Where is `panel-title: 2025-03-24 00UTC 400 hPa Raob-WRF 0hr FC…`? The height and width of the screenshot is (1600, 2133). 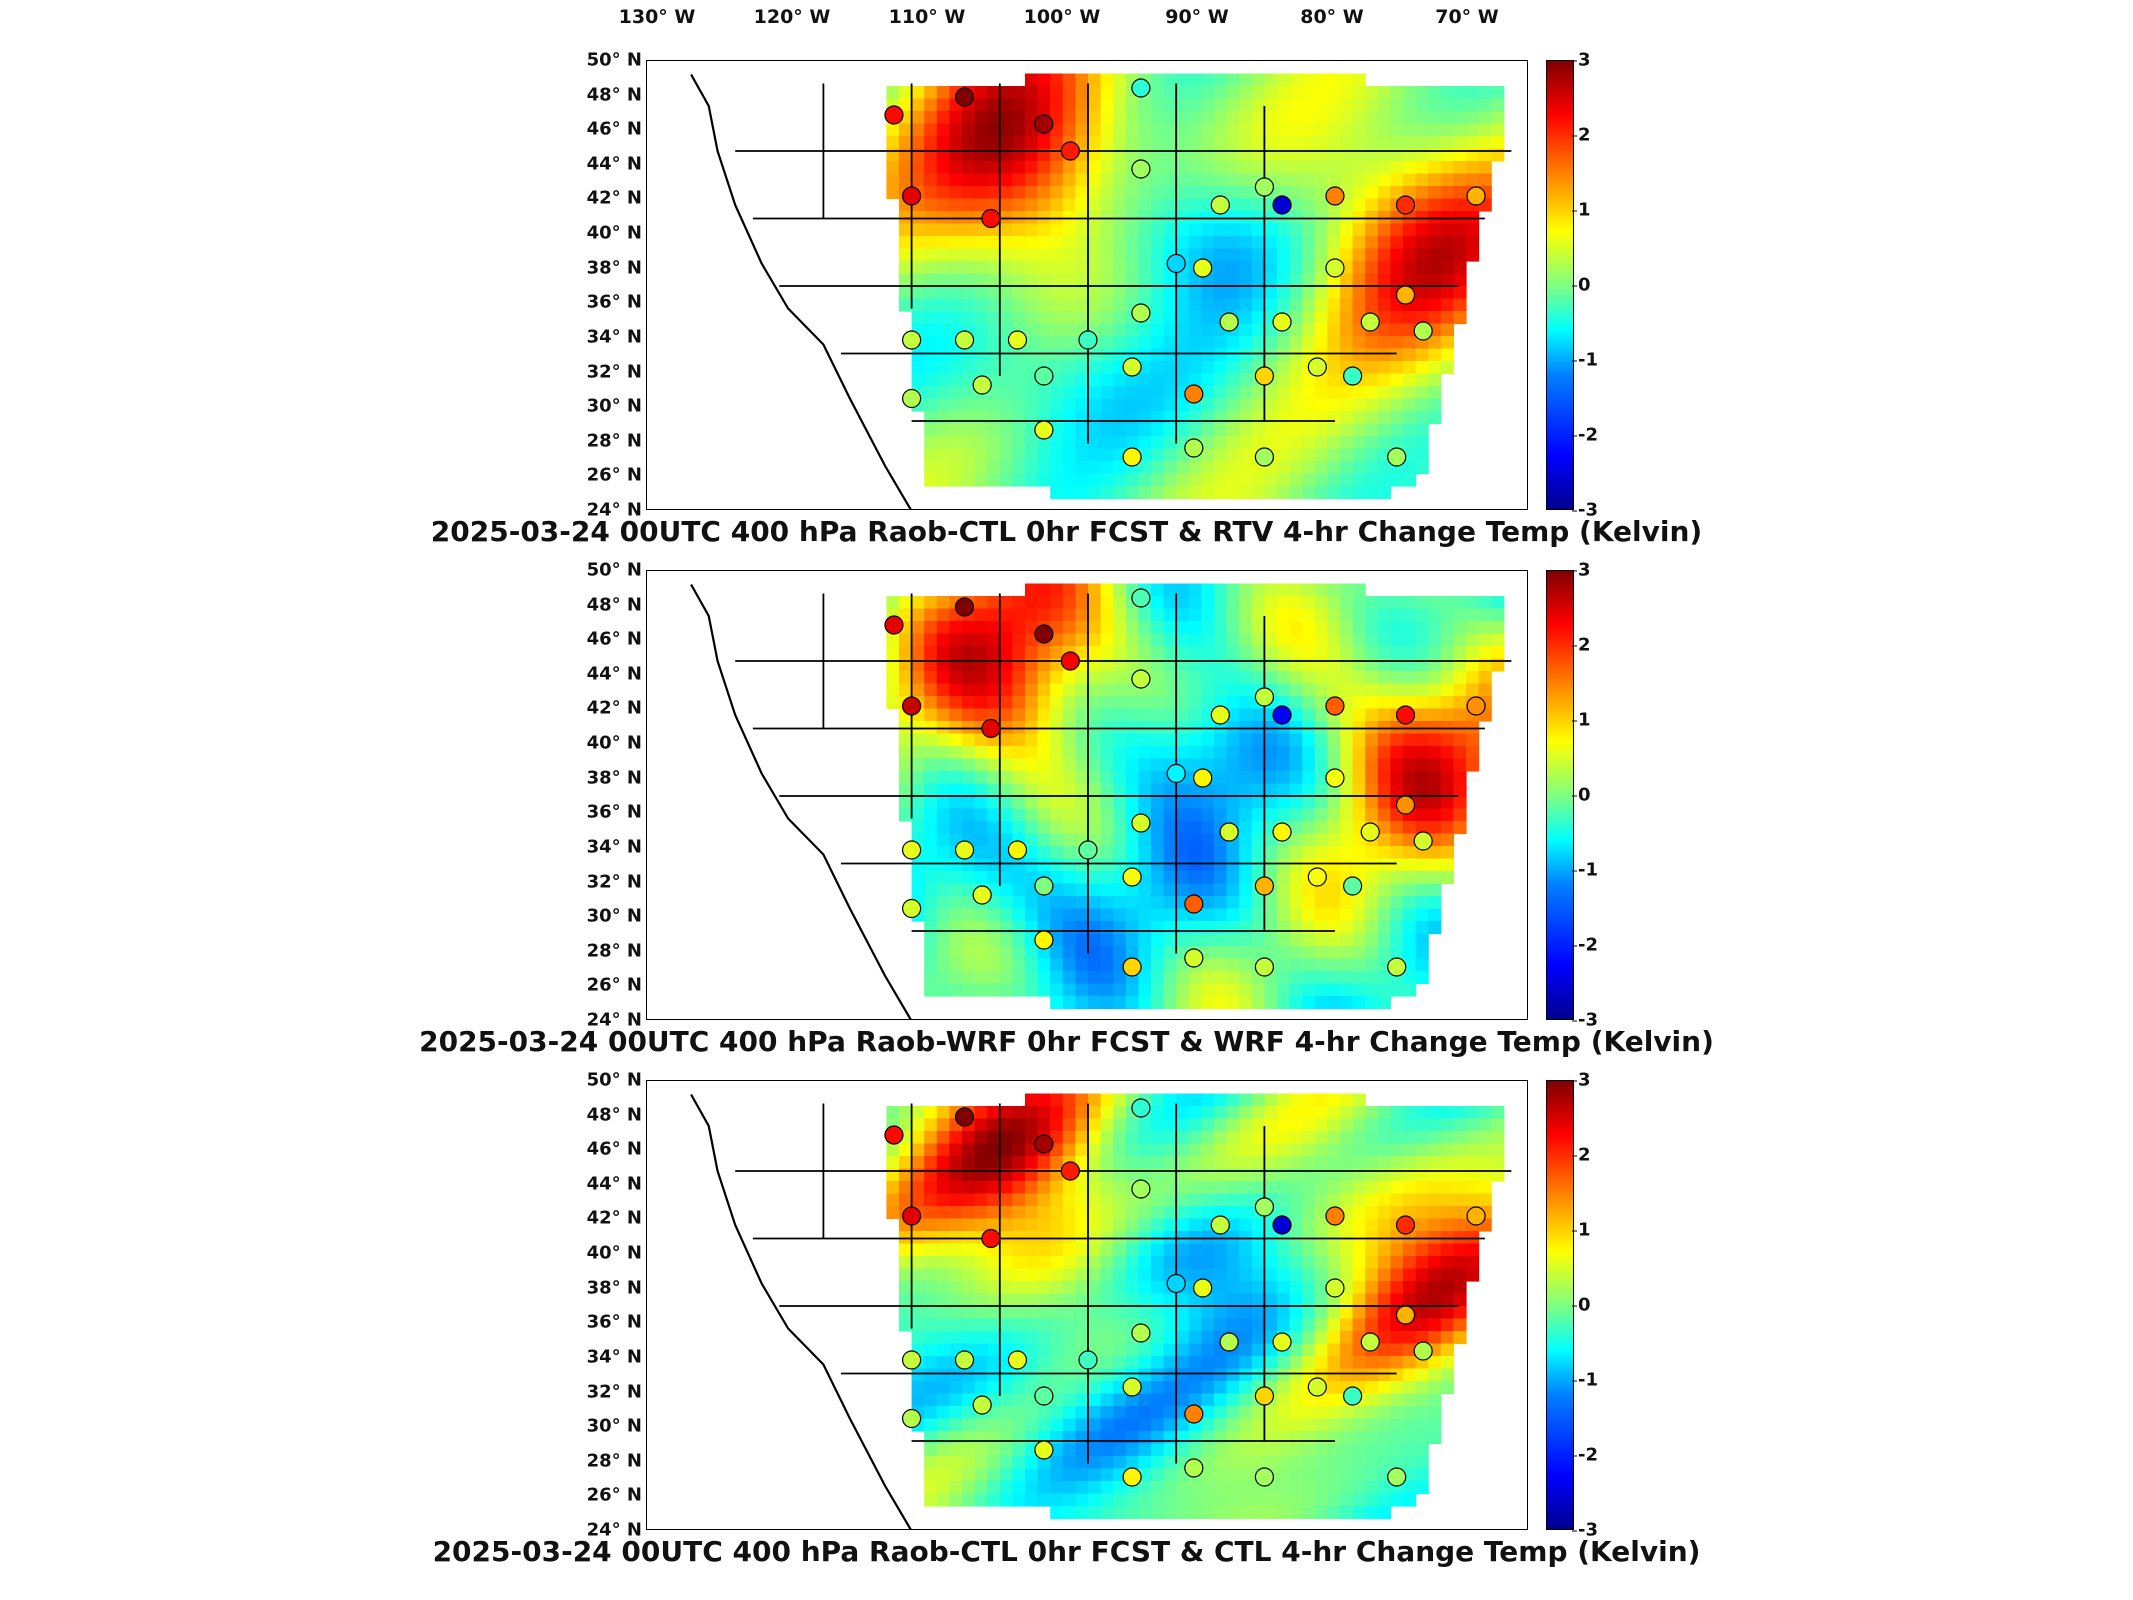
panel-title: 2025-03-24 00UTC 400 hPa Raob-WRF 0hr FC… is located at coordinates (1066, 1041).